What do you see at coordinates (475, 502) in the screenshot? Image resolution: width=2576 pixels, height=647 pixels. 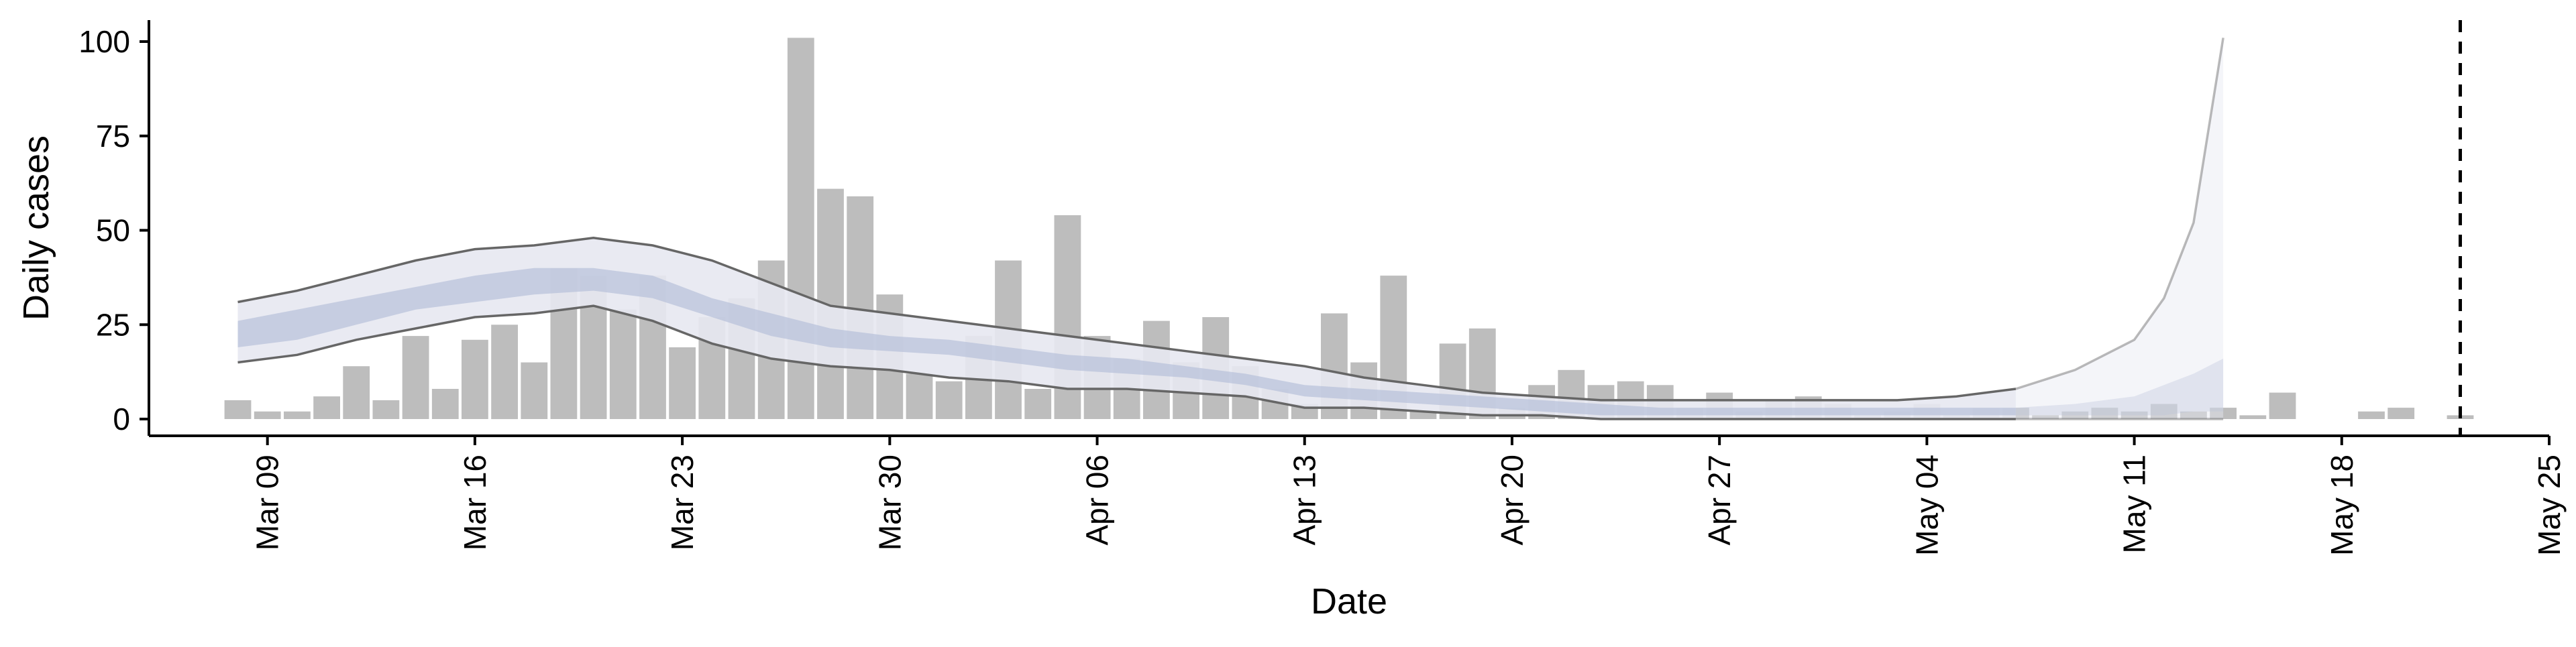 I see `x-tick-label-2020-03-16: Mar 16` at bounding box center [475, 502].